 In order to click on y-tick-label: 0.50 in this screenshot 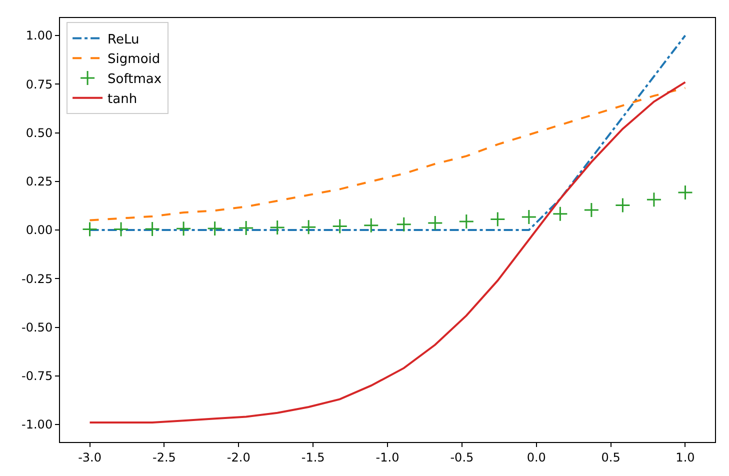, I will do `click(39, 133)`.